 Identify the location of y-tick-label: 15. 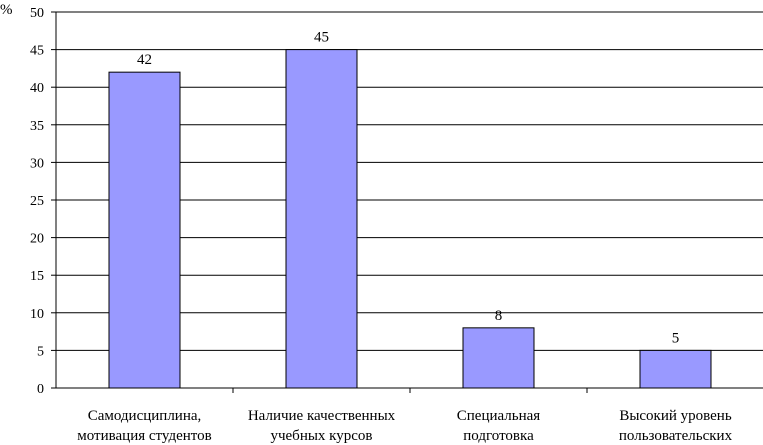
(37, 276).